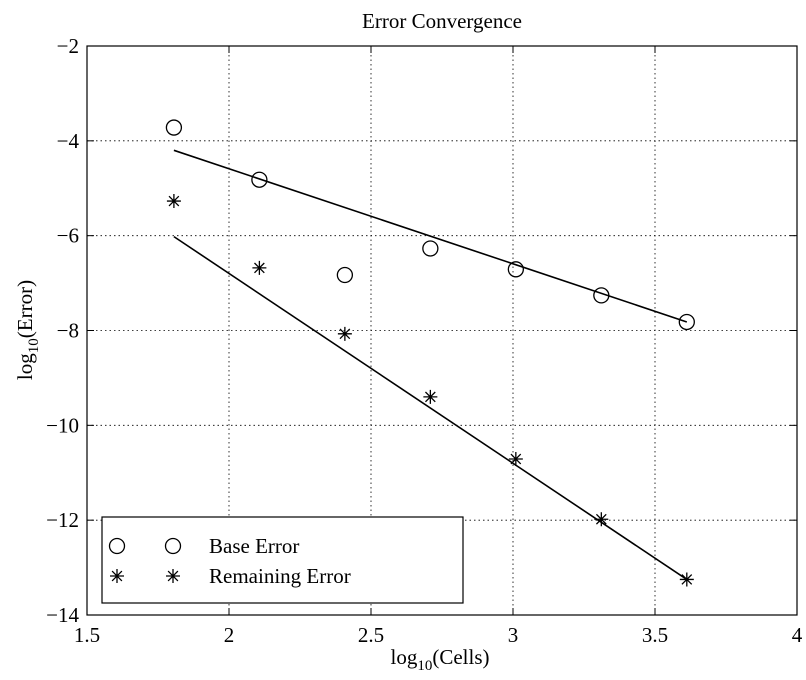 This screenshot has height=680, width=806. What do you see at coordinates (68, 331) in the screenshot?
I see `y-tick-label: −8` at bounding box center [68, 331].